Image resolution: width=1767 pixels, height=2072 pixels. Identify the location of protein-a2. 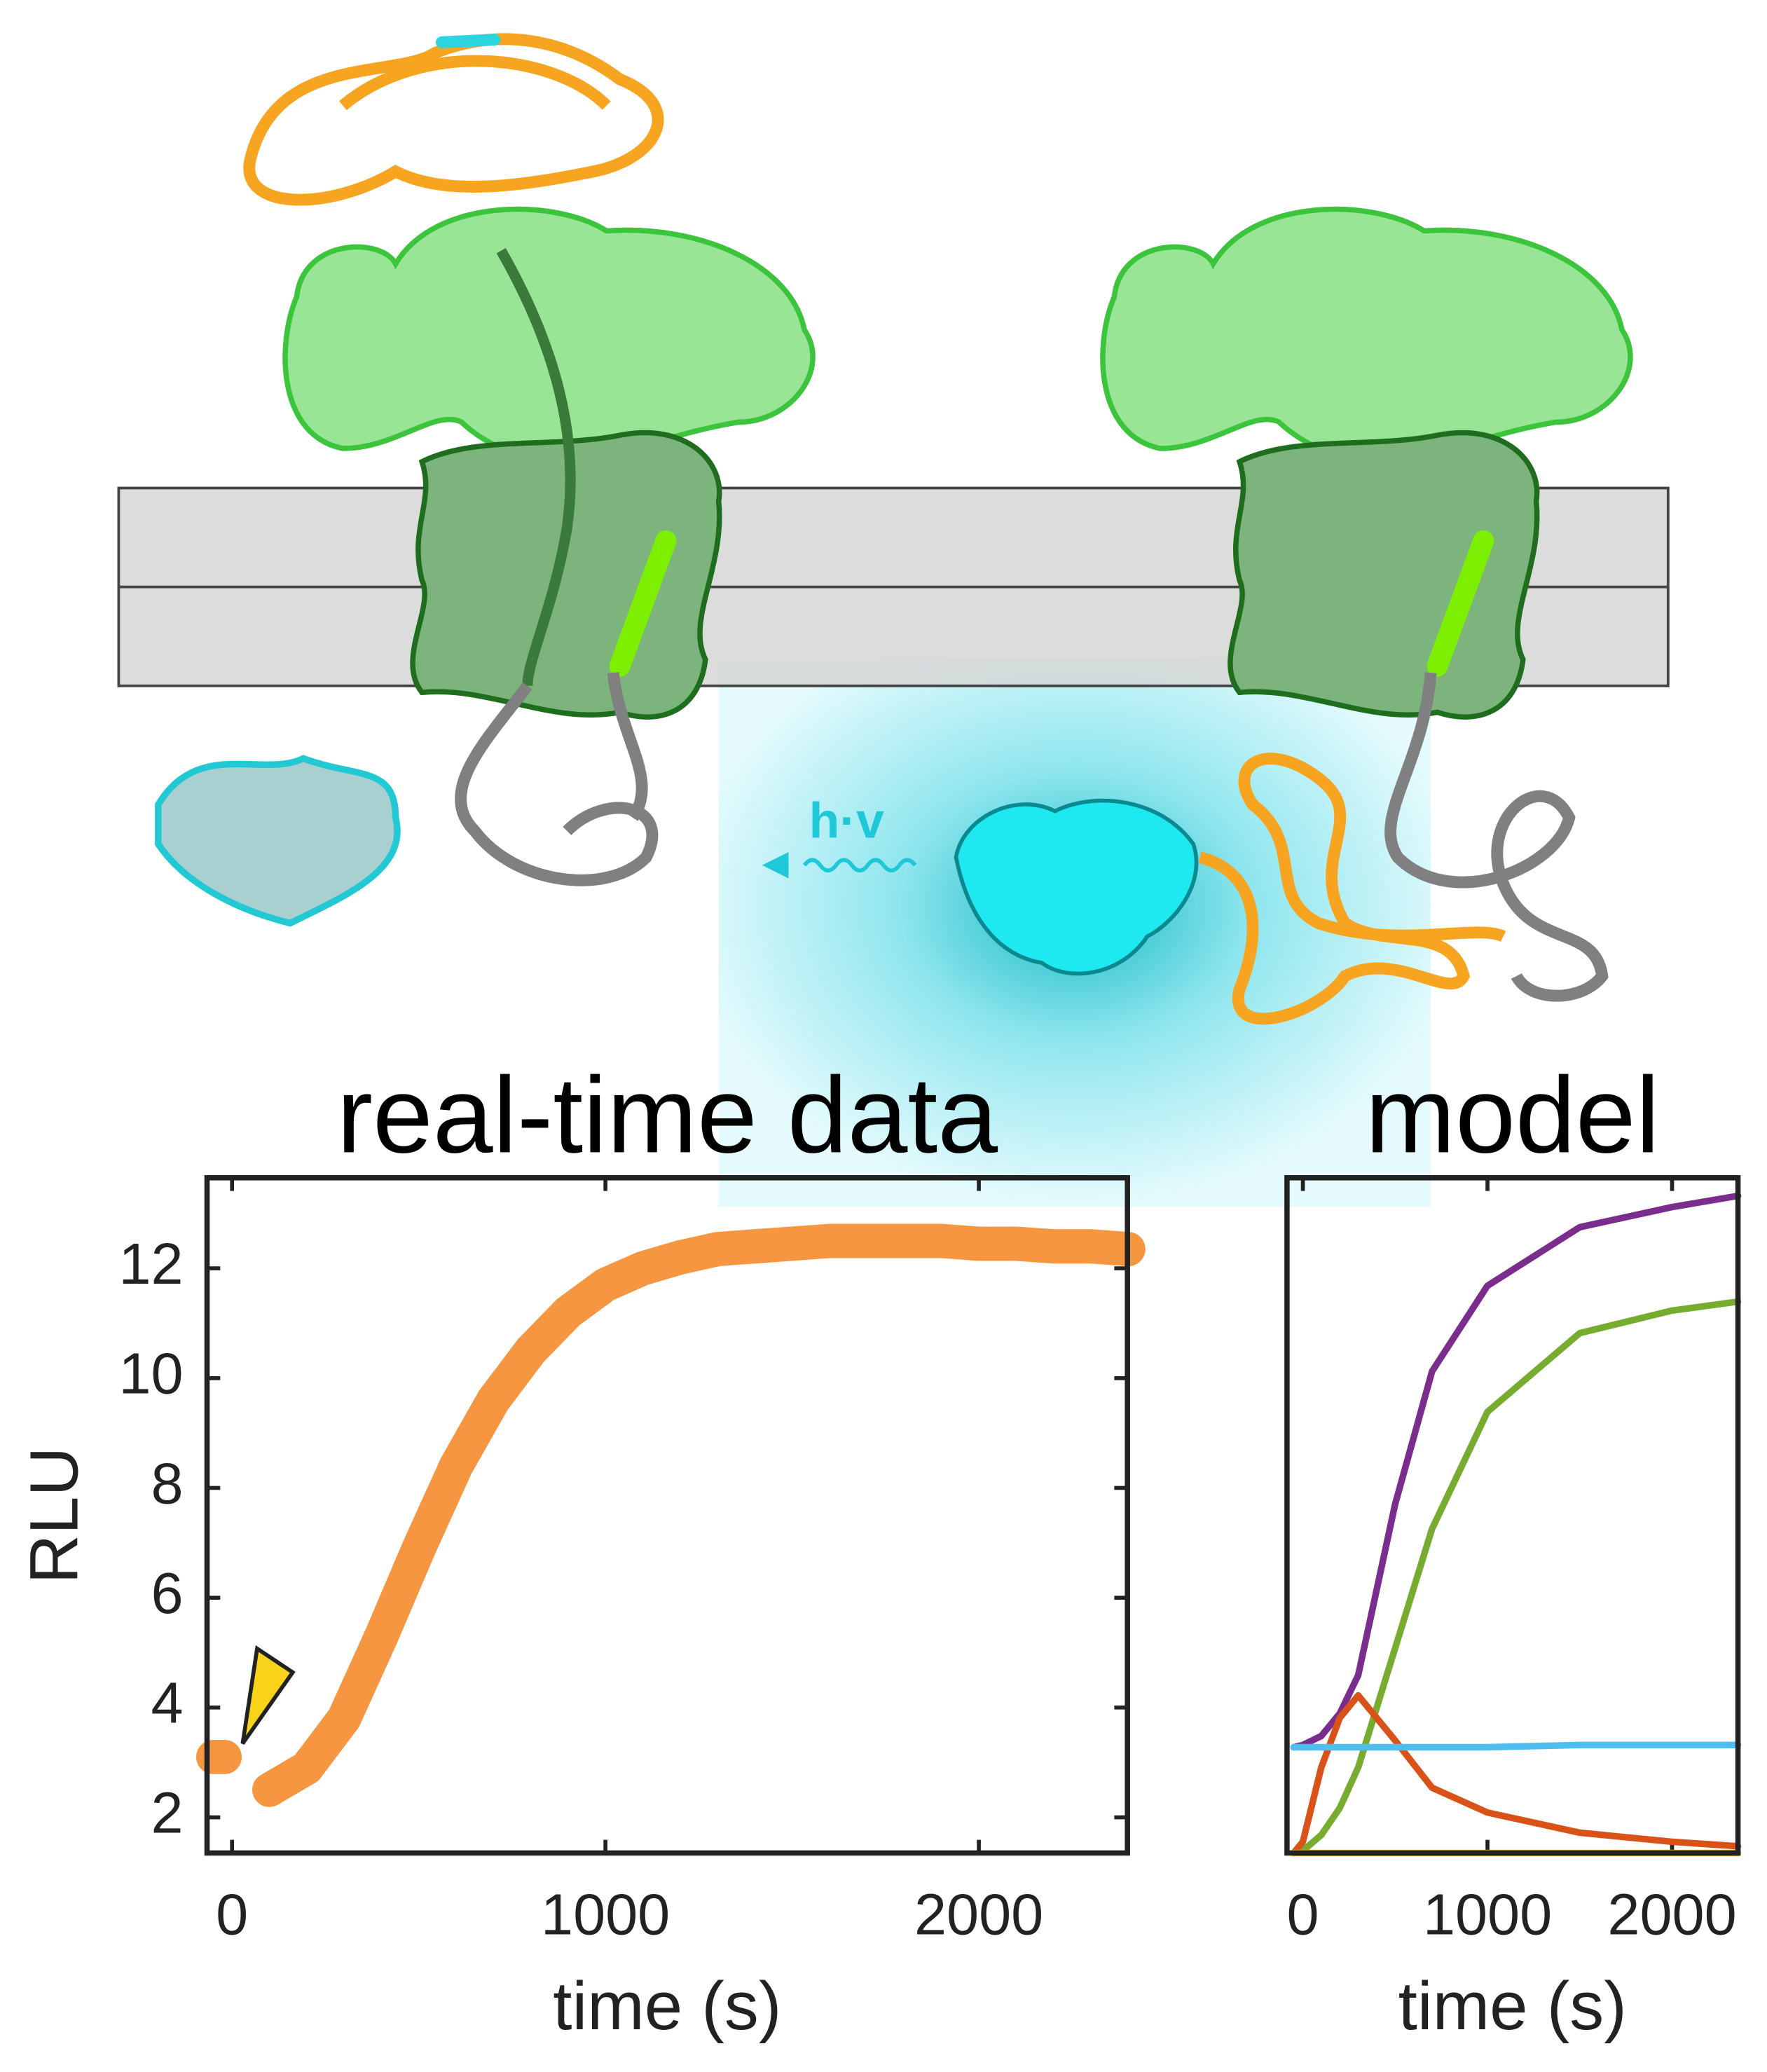
(1366, 333).